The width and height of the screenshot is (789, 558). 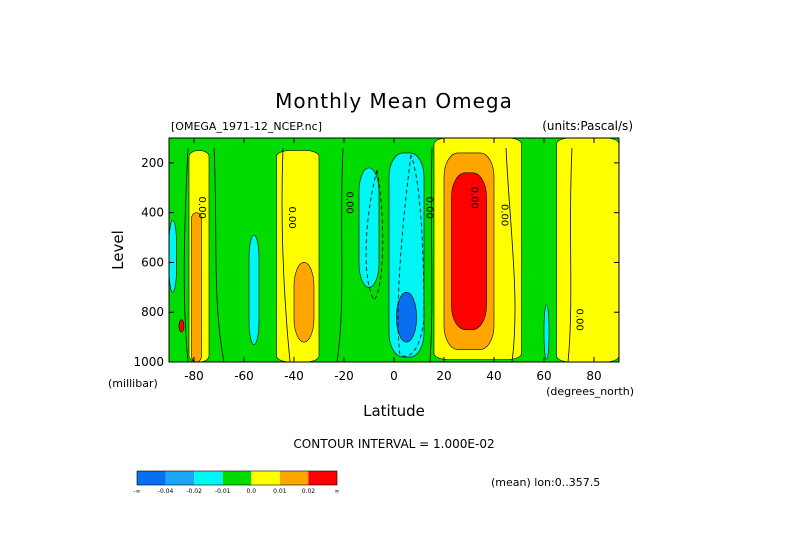 What do you see at coordinates (118, 250) in the screenshot?
I see `y-axis-label: Level` at bounding box center [118, 250].